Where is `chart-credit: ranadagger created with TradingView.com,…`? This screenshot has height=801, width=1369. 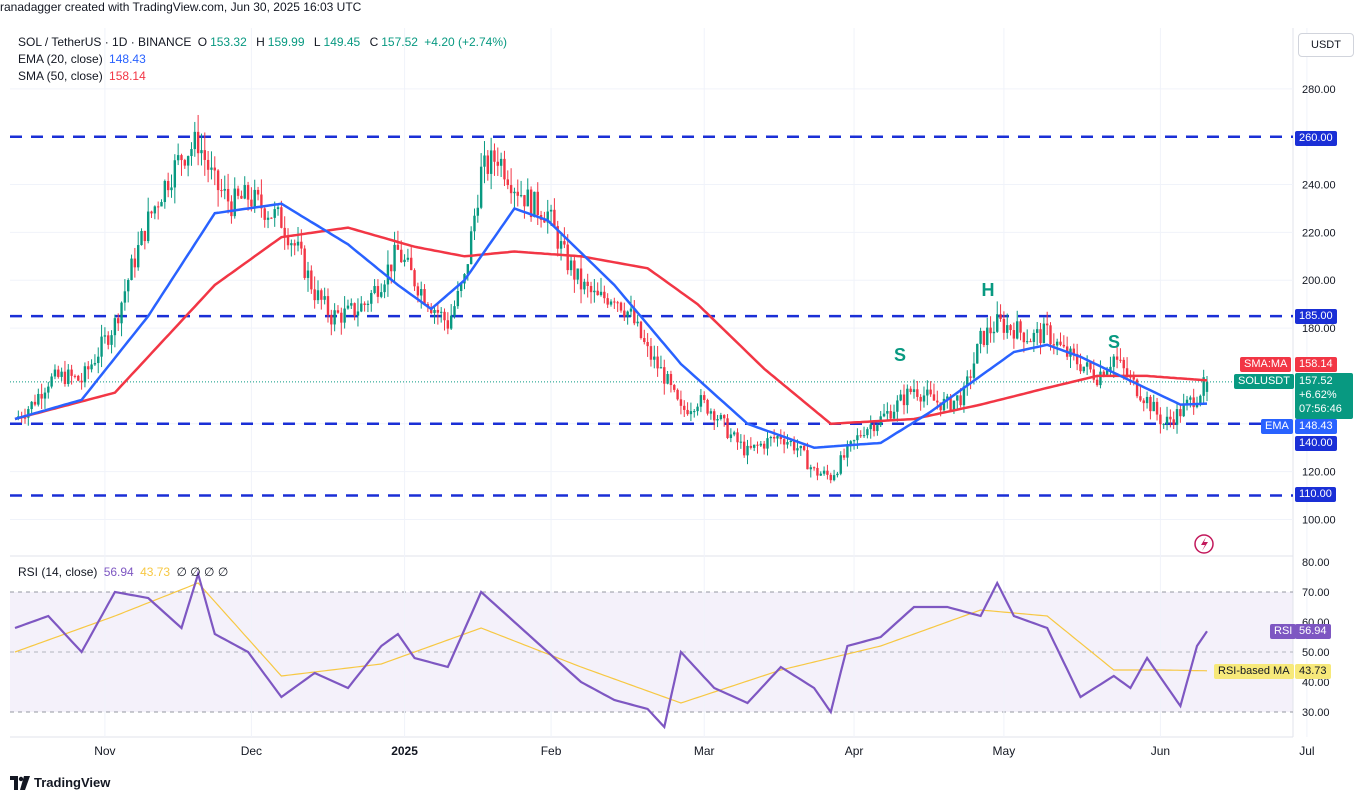
chart-credit: ranadagger created with TradingView.com,… is located at coordinates (181, 7).